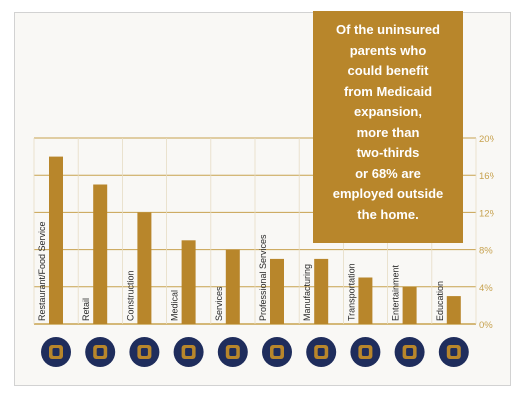 The width and height of the screenshot is (525, 405). What do you see at coordinates (486, 251) in the screenshot?
I see `y-tick-label: 8%` at bounding box center [486, 251].